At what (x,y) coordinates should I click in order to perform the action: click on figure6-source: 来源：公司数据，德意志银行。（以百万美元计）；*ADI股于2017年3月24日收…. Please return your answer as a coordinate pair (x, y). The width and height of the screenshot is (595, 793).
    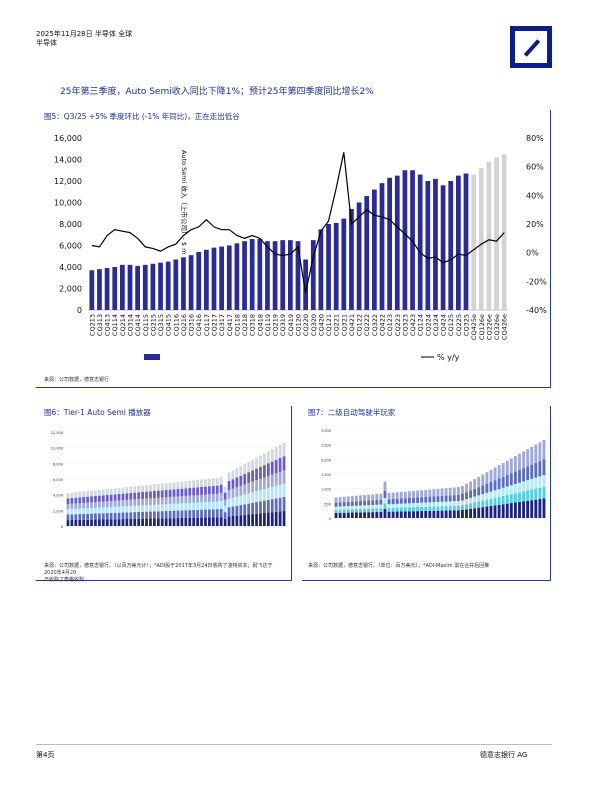
    Looking at the image, I should click on (164, 573).